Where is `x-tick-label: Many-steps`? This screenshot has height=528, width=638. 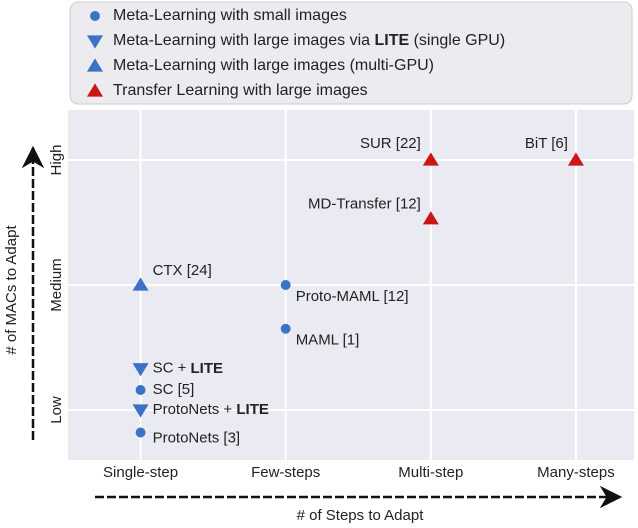
x-tick-label: Many-steps is located at coordinates (576, 472).